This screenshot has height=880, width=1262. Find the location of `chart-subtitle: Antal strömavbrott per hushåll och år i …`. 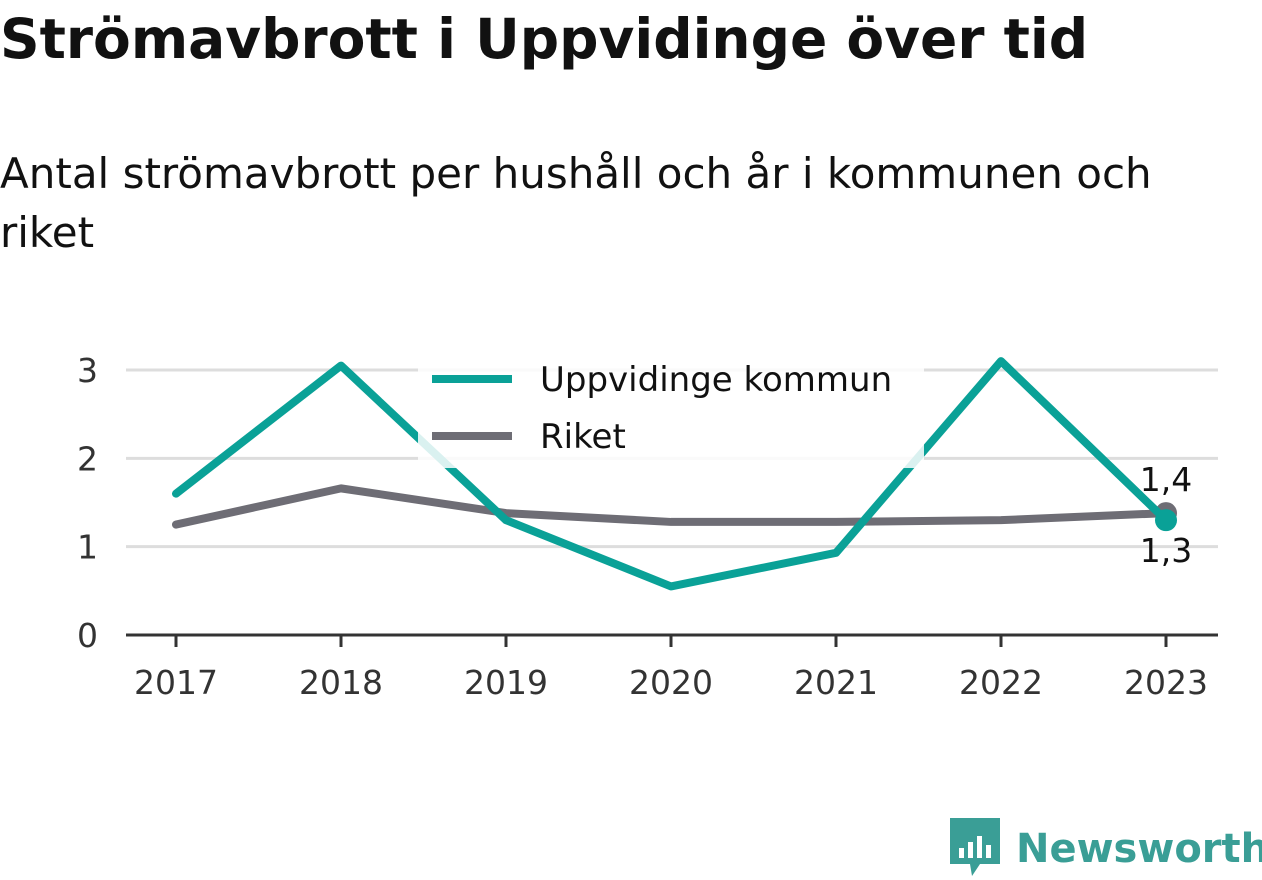

chart-subtitle: Antal strömavbrott per hushåll och år i … is located at coordinates (576, 203).